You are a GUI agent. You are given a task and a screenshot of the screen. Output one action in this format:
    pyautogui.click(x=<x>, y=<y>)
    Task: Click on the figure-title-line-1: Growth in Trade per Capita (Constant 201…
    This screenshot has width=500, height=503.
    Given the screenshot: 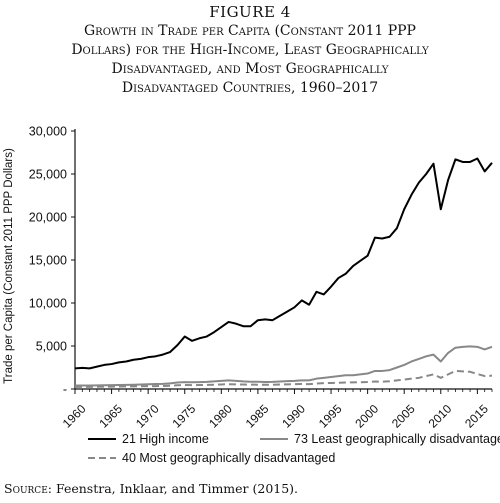 What is the action you would take?
    pyautogui.click(x=250, y=31)
    